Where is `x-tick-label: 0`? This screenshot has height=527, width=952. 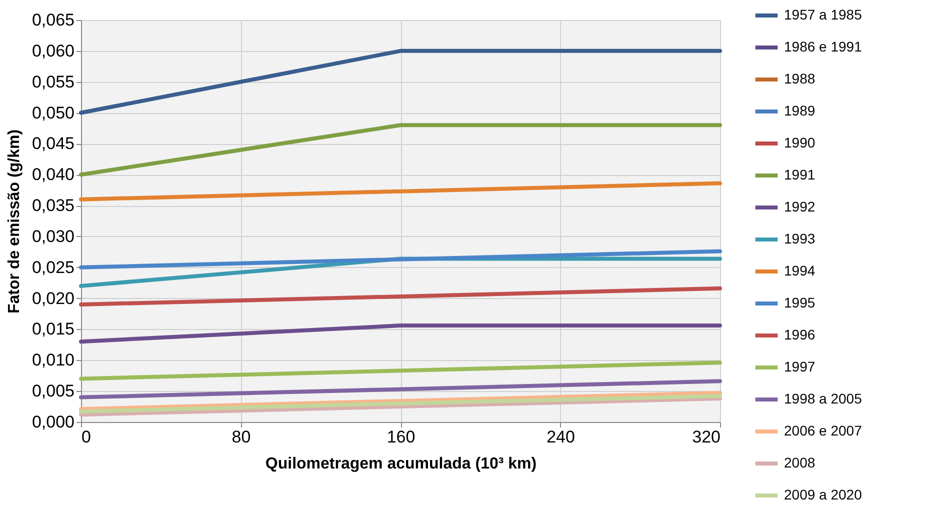 x-tick-label: 0 is located at coordinates (86, 437).